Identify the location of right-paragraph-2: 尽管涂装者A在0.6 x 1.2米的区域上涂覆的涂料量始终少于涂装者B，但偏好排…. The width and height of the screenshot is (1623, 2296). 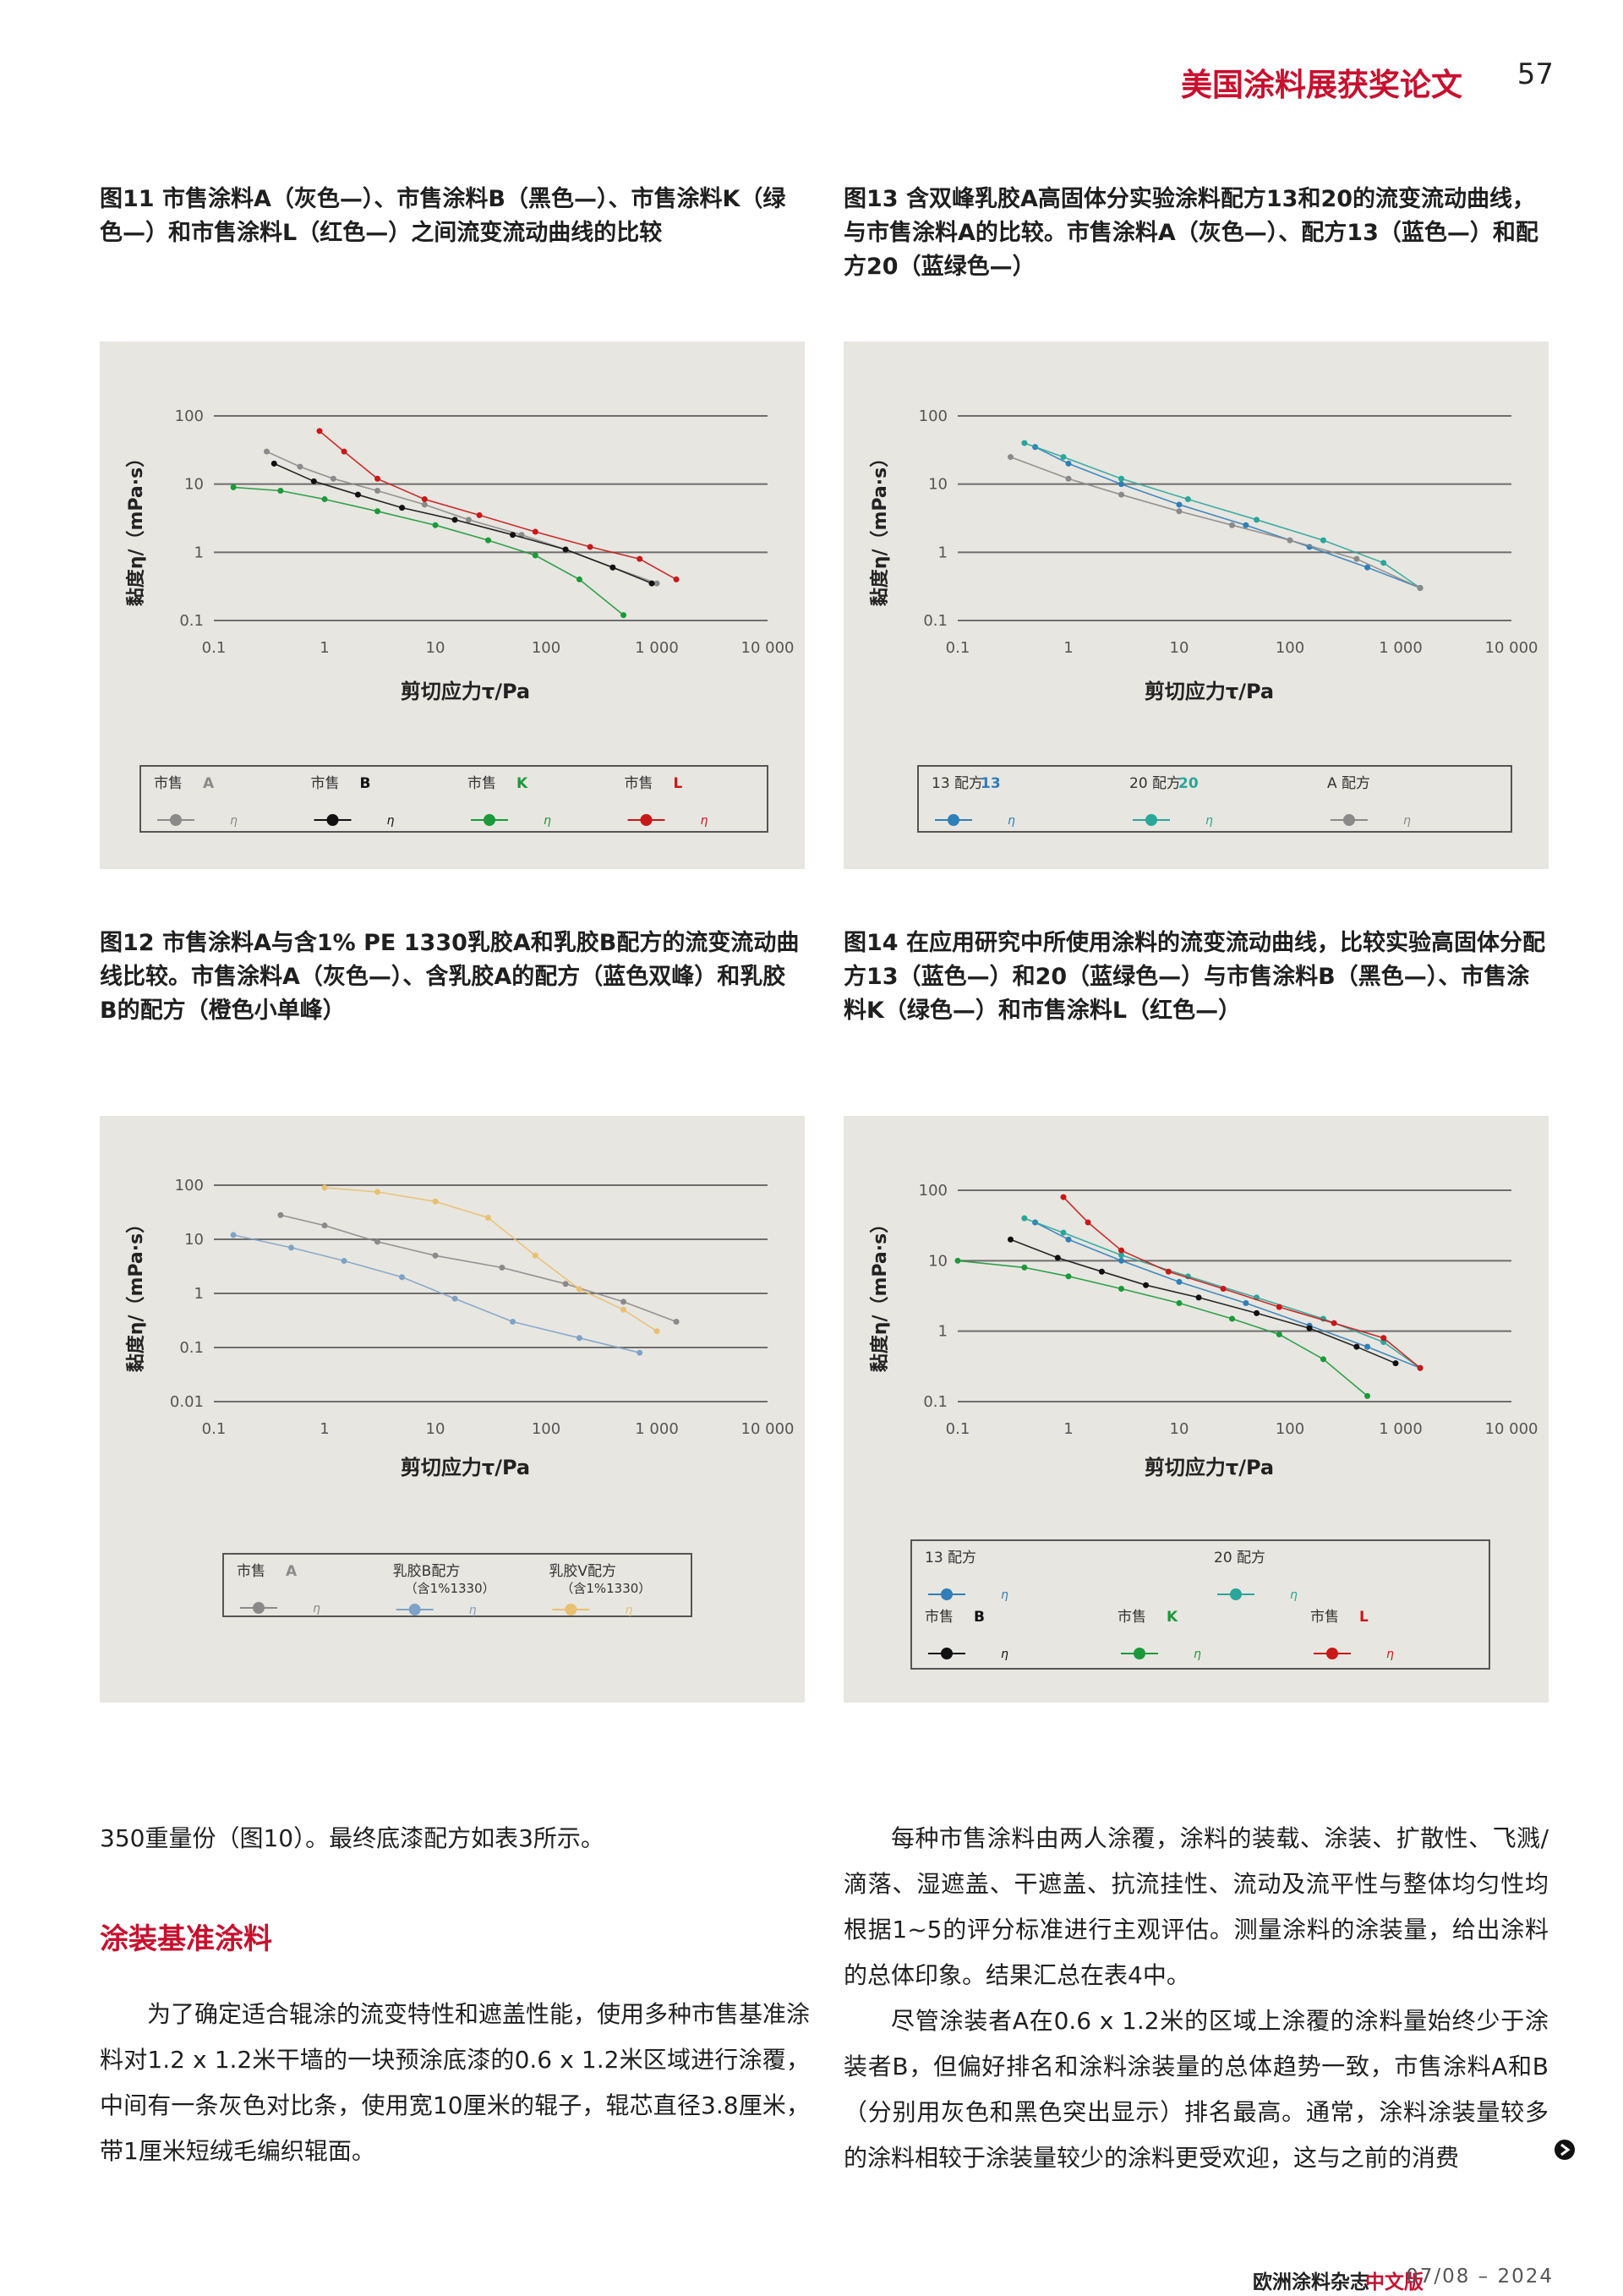
(1196, 2089).